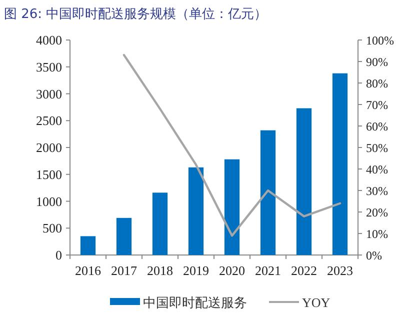 The width and height of the screenshot is (404, 332). Describe the element at coordinates (49, 201) in the screenshot. I see `y-tick-label: 1000` at that location.